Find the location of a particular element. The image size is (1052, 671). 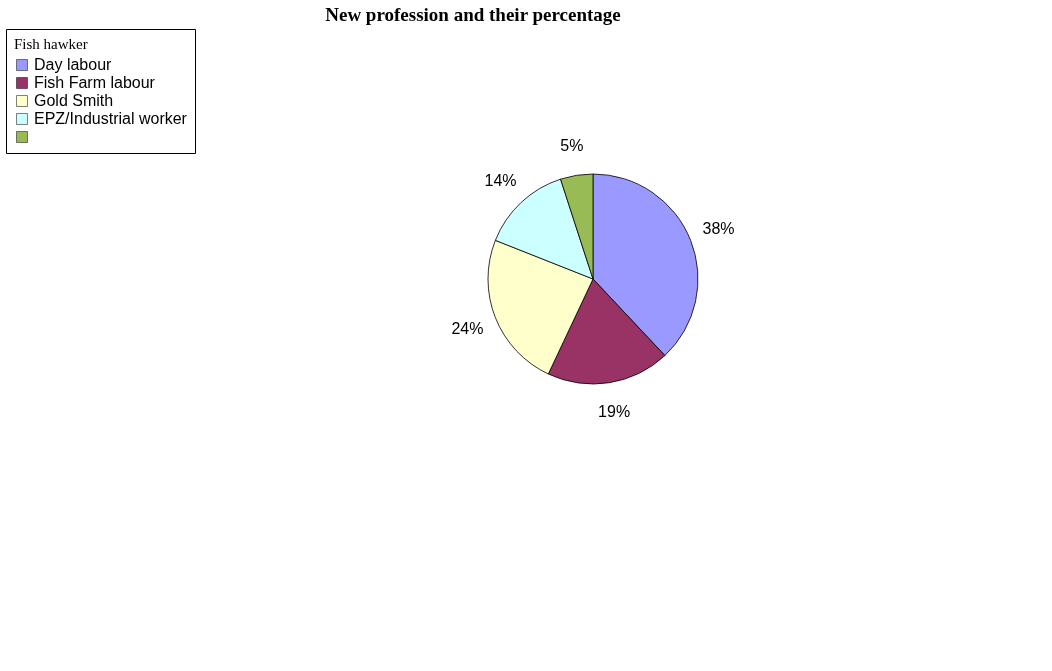

legend-label: Day labour is located at coordinates (73, 64).